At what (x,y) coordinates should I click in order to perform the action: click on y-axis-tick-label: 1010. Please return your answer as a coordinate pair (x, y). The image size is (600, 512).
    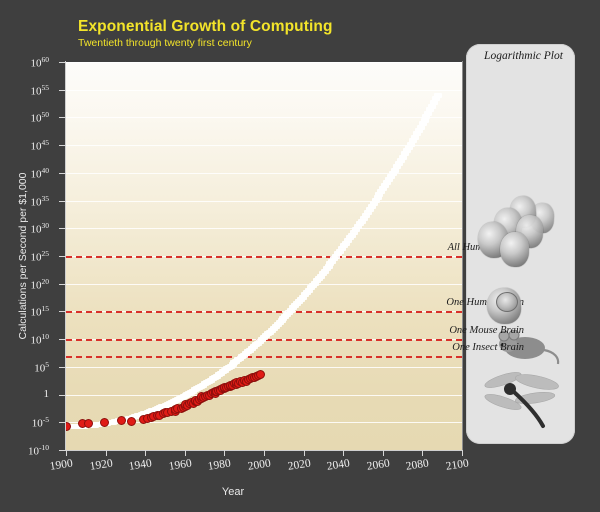
    Looking at the image, I should click on (40, 339).